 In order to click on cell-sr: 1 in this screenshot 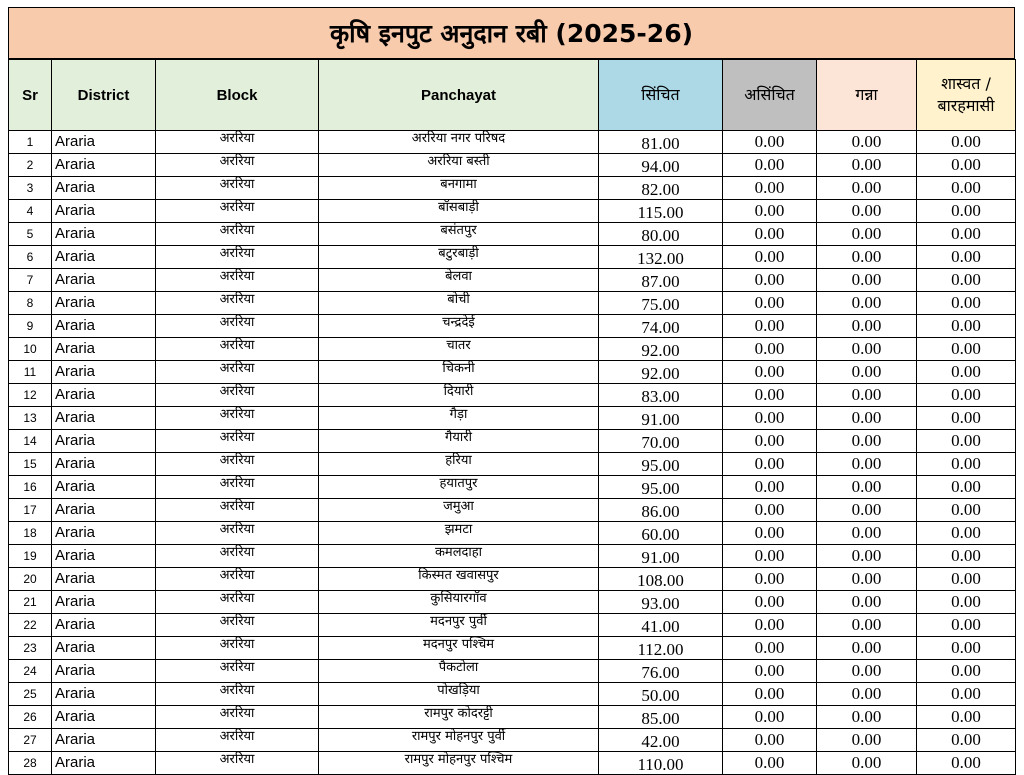, I will do `click(30, 142)`.